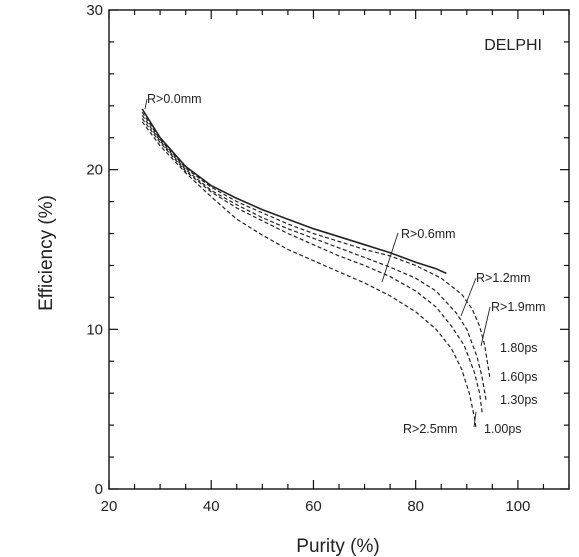  What do you see at coordinates (428, 234) in the screenshot?
I see `annotation-label: R>0.6mm` at bounding box center [428, 234].